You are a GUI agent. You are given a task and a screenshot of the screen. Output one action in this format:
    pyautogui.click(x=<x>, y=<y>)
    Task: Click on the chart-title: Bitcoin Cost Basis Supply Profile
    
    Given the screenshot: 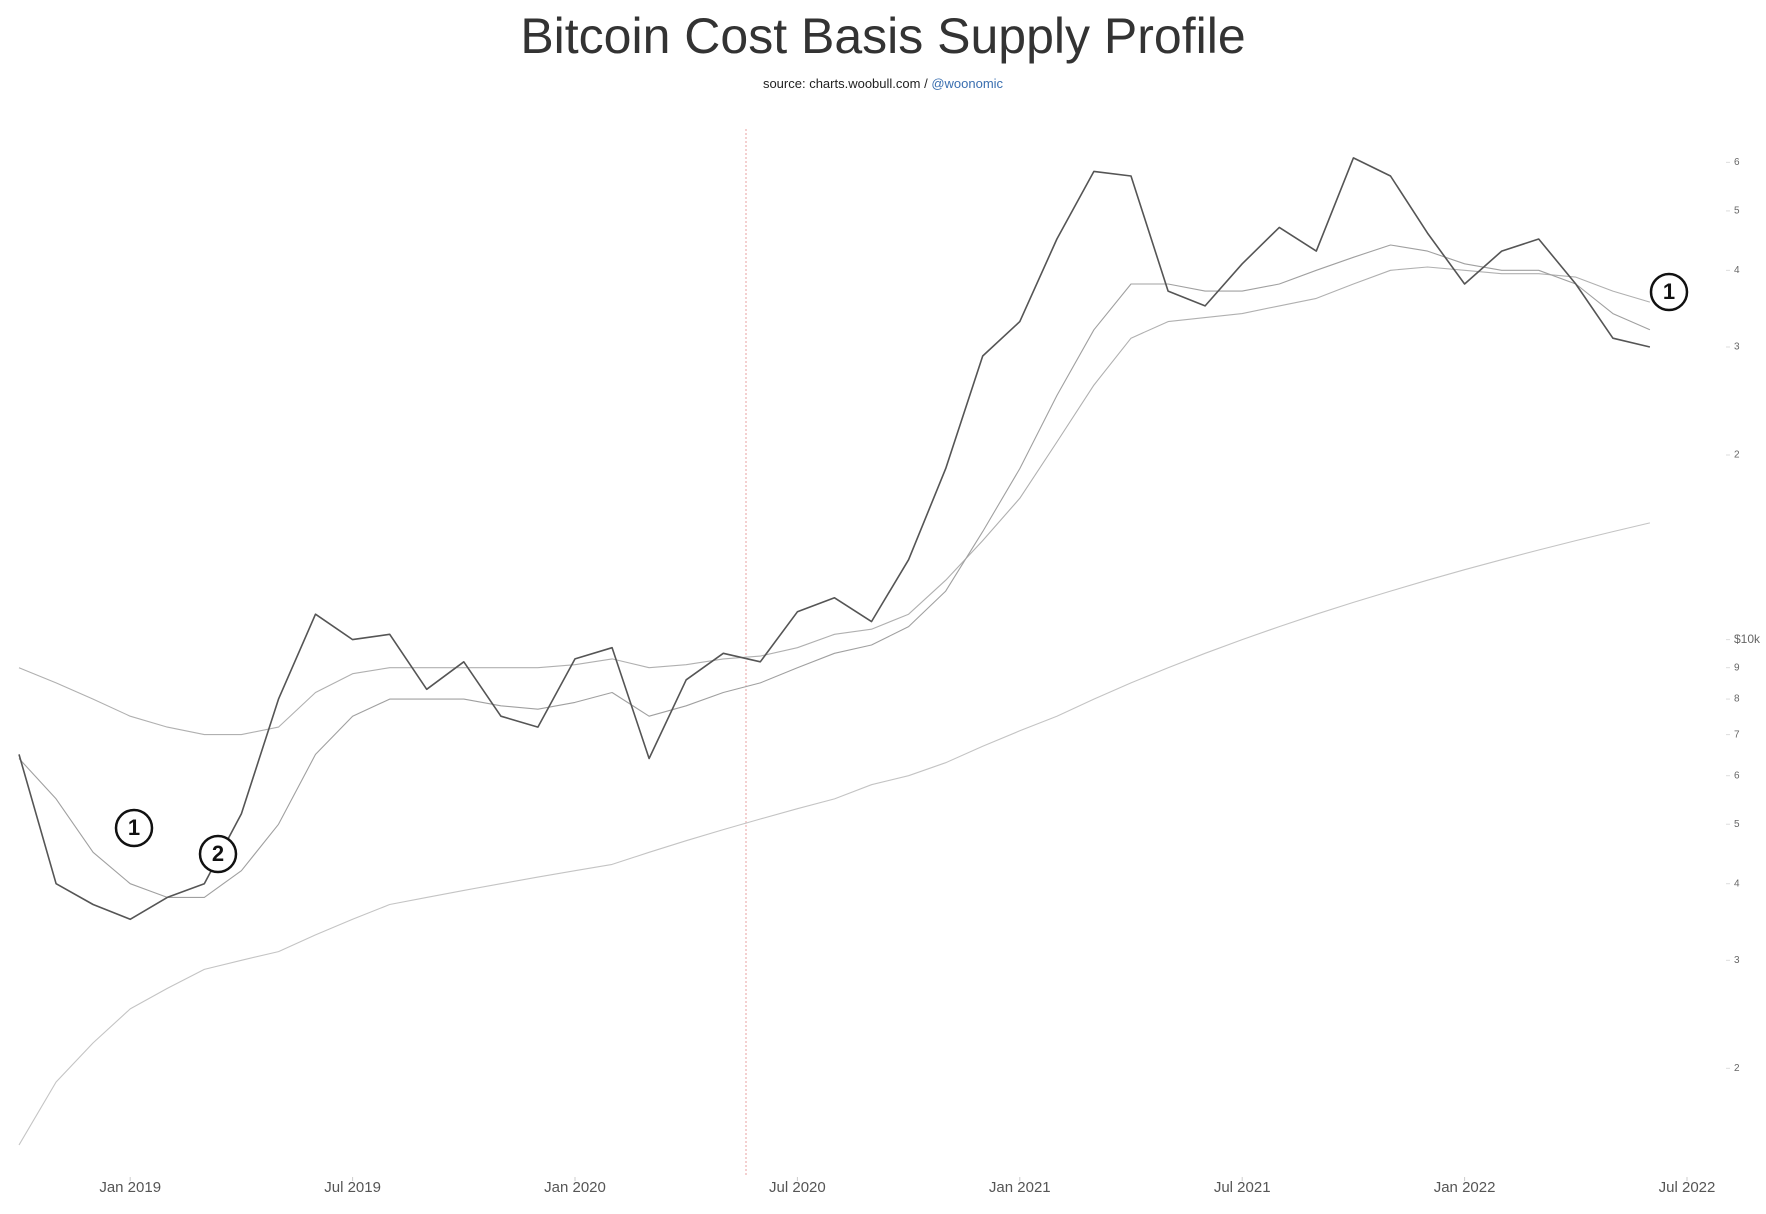 What is the action you would take?
    pyautogui.click(x=882, y=36)
    